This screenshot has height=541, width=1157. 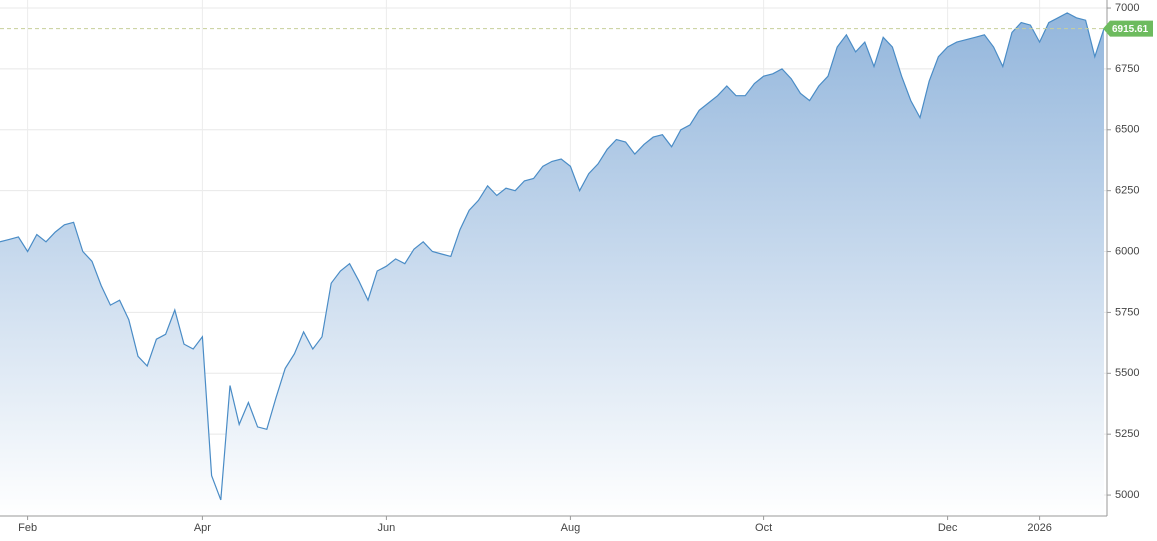 I want to click on x-tick-label: Apr, so click(x=202, y=528).